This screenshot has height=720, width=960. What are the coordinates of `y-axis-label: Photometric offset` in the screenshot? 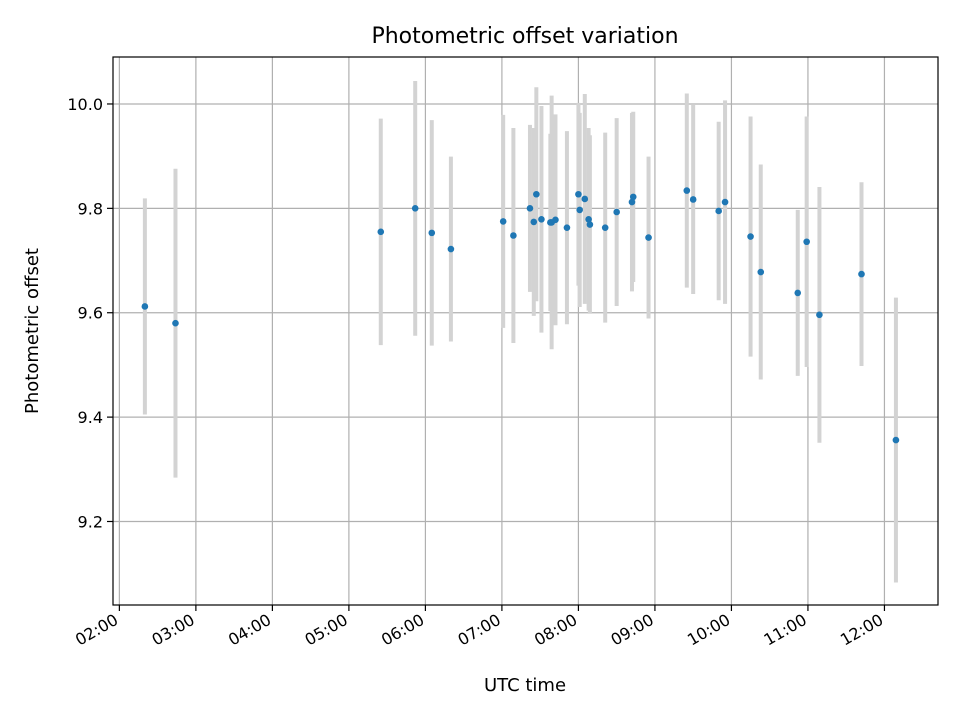 It's located at (32, 331).